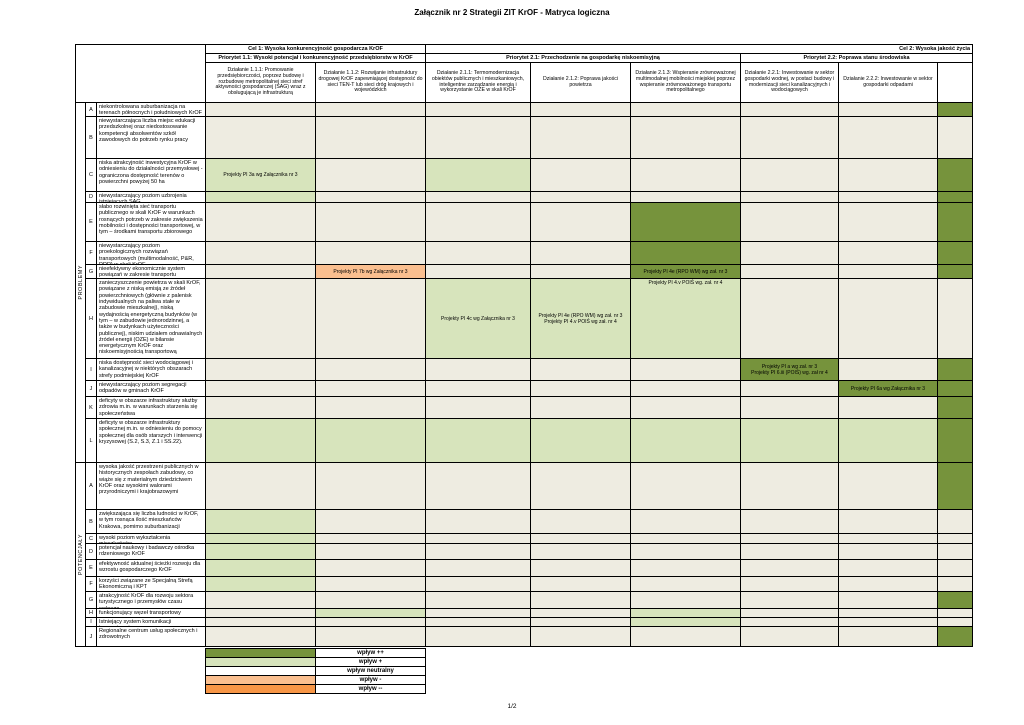 The image size is (1024, 725). Describe the element at coordinates (580, 315) in the screenshot. I see `project-reference: Projekty PI 4e (RPO WM) wg zał. nr 3` at that location.